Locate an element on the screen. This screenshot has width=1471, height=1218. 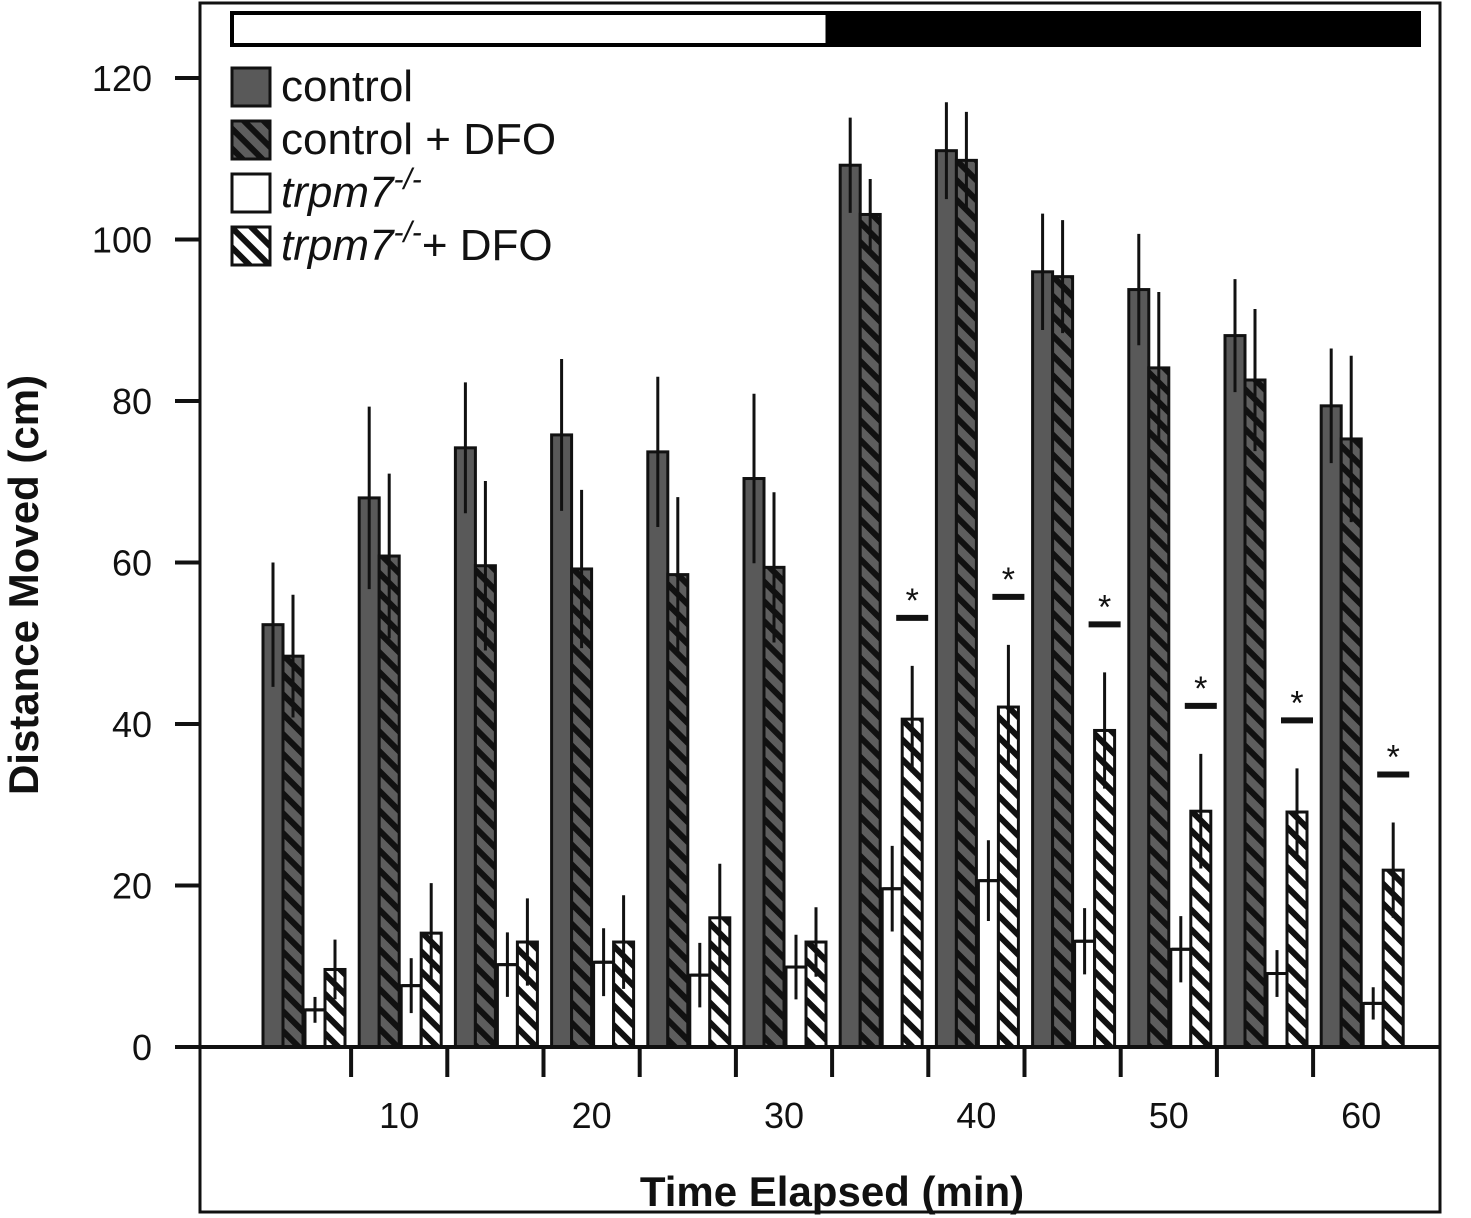
x-tick-label: 60 is located at coordinates (1361, 1115).